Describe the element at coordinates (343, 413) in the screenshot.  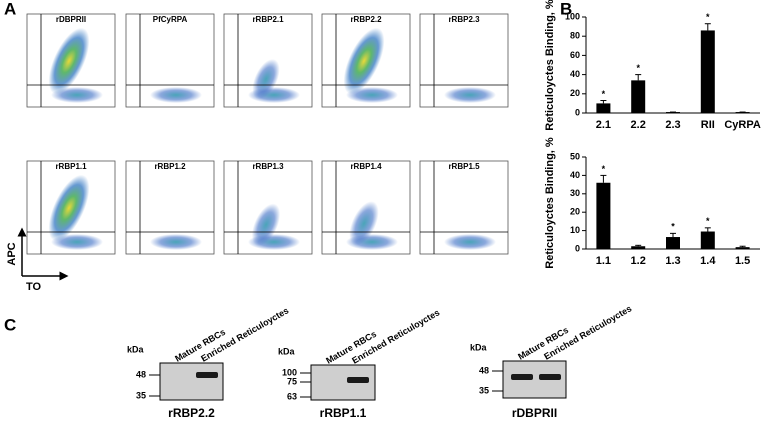
I see `blot-caption: rRBP1.1` at that location.